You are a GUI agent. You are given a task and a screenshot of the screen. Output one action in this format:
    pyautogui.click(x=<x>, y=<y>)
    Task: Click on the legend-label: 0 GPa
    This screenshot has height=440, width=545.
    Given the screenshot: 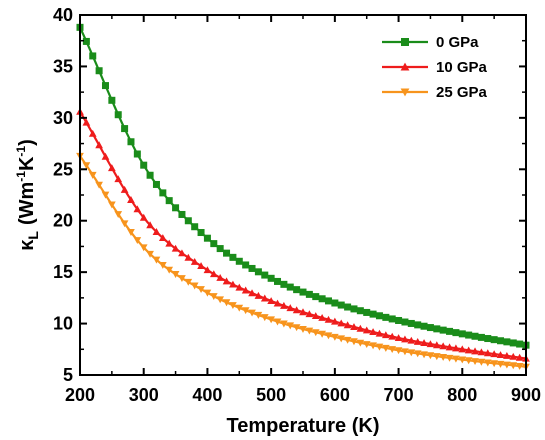 What is the action you would take?
    pyautogui.click(x=457, y=42)
    